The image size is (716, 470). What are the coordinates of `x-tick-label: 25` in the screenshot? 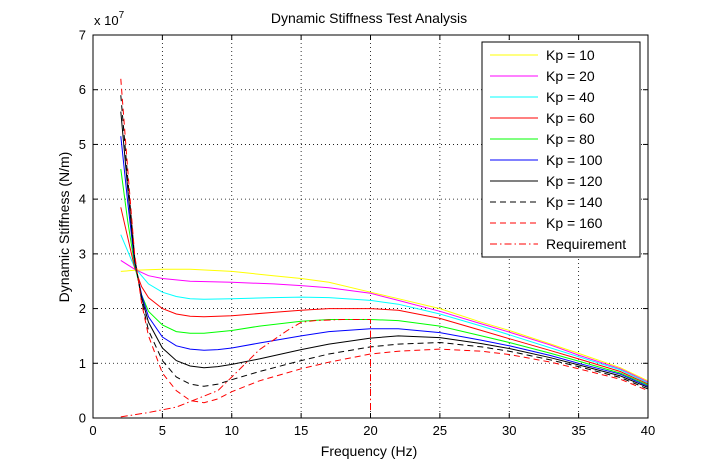 It's located at (440, 430).